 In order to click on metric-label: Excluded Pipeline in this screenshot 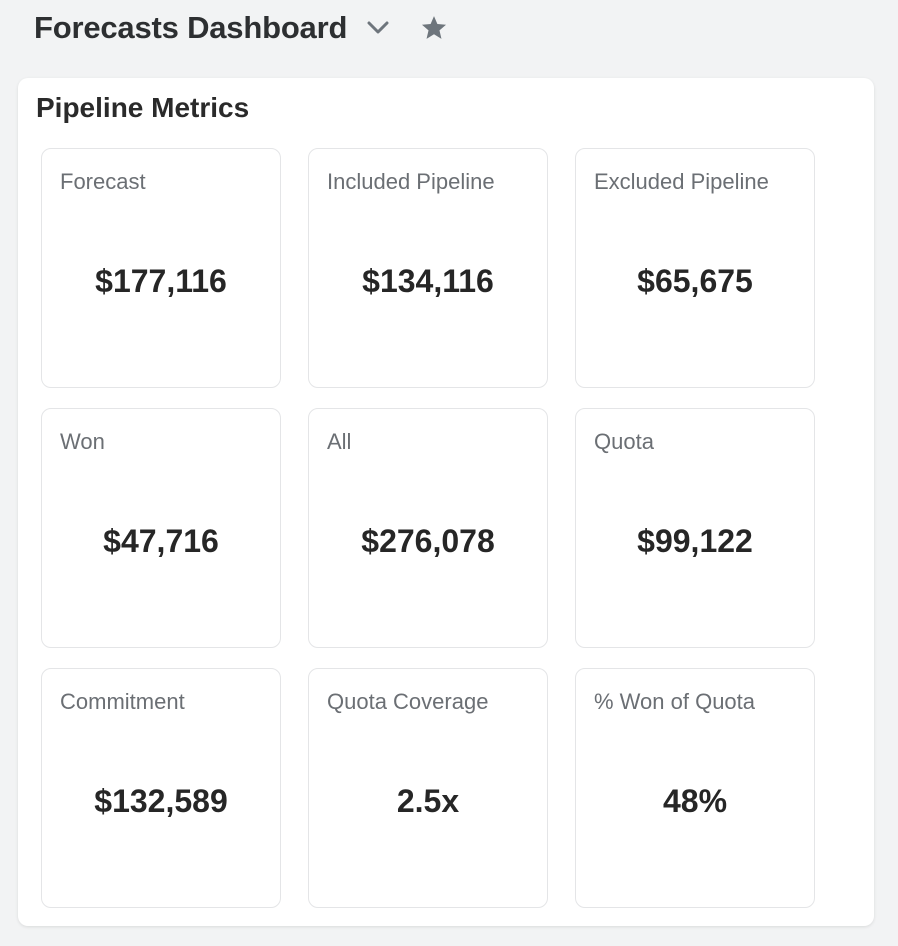, I will do `click(681, 181)`.